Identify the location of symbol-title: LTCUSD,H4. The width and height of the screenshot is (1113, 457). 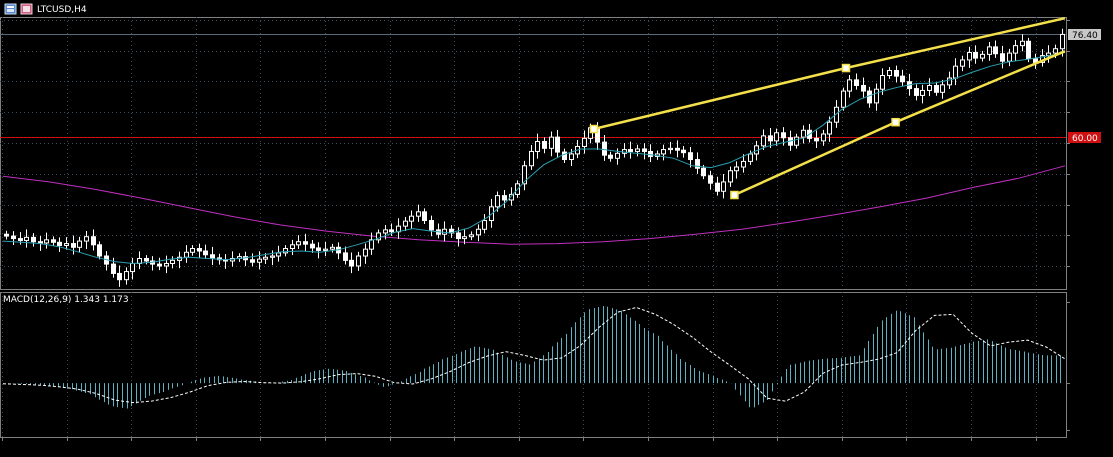
(62, 10).